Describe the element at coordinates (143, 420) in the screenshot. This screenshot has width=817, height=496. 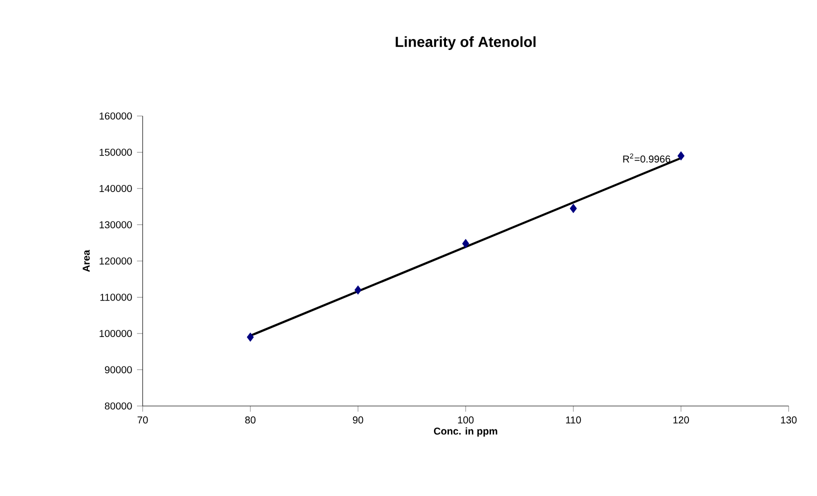
I see `x-tick-label: 70` at that location.